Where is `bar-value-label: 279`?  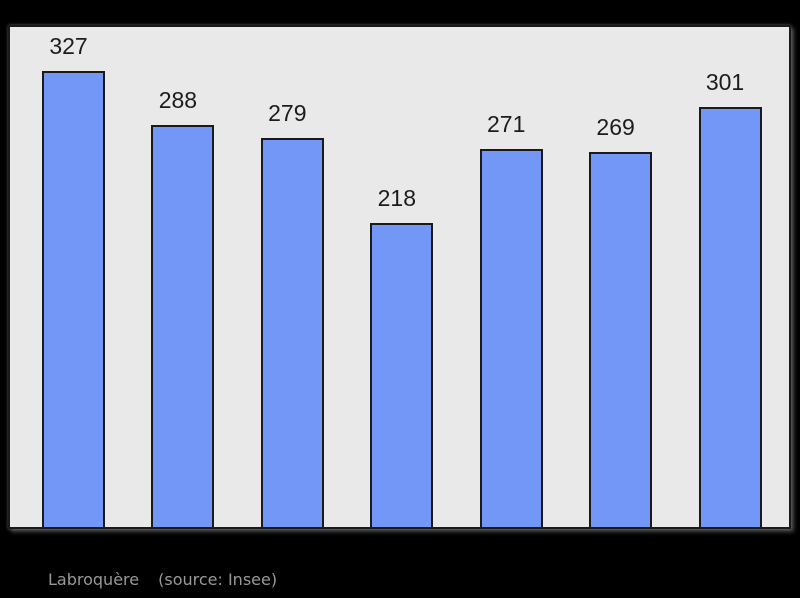
bar-value-label: 279 is located at coordinates (287, 112).